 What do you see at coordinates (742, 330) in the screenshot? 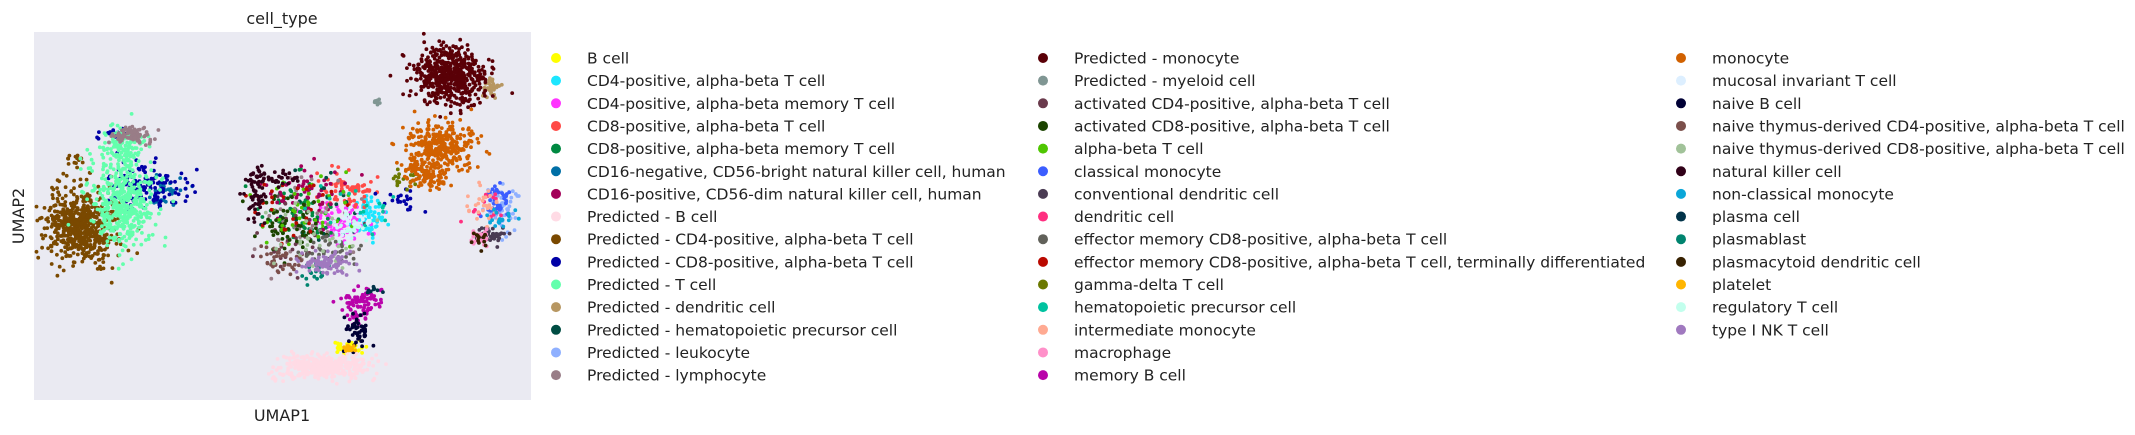
I see `legend-label: Predicted - hematopoietic precursor cell` at bounding box center [742, 330].